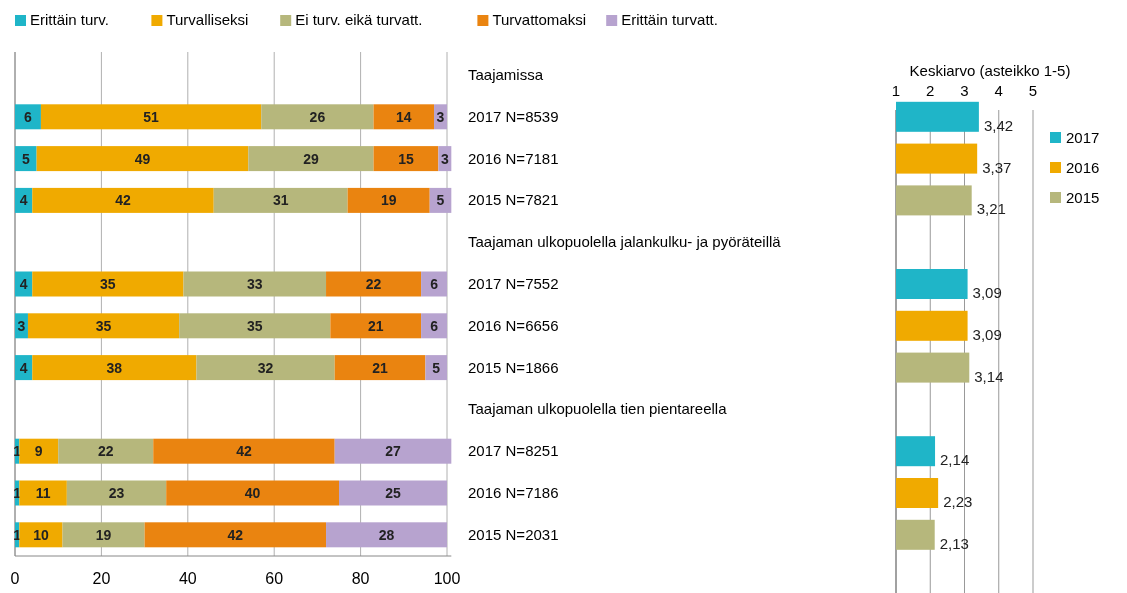 The image size is (1127, 593). What do you see at coordinates (955, 460) in the screenshot?
I see `data-label: 2,14` at bounding box center [955, 460].